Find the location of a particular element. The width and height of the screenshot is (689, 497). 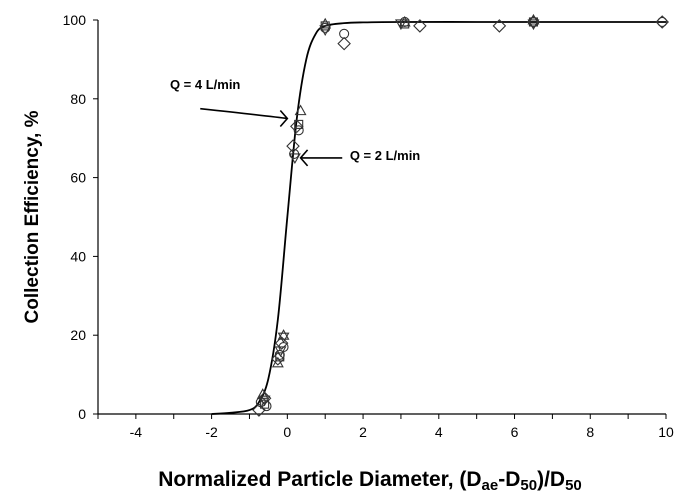

x-tick-label: 8 is located at coordinates (590, 432).